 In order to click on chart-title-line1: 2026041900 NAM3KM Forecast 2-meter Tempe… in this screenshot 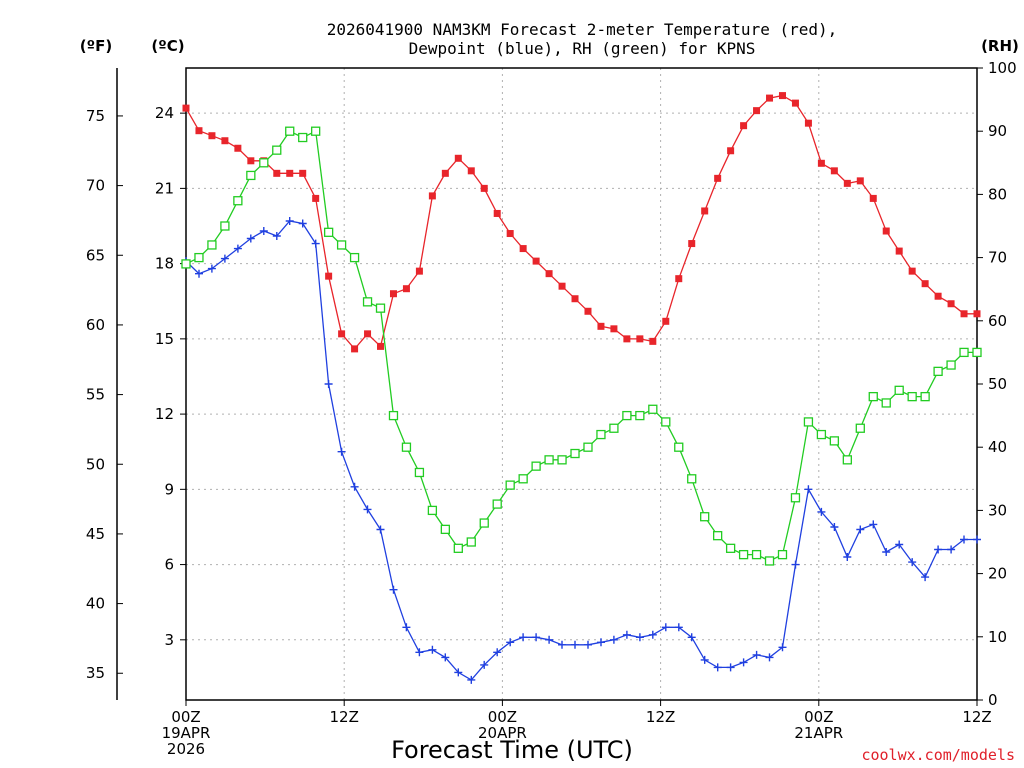, I will do `click(582, 29)`.